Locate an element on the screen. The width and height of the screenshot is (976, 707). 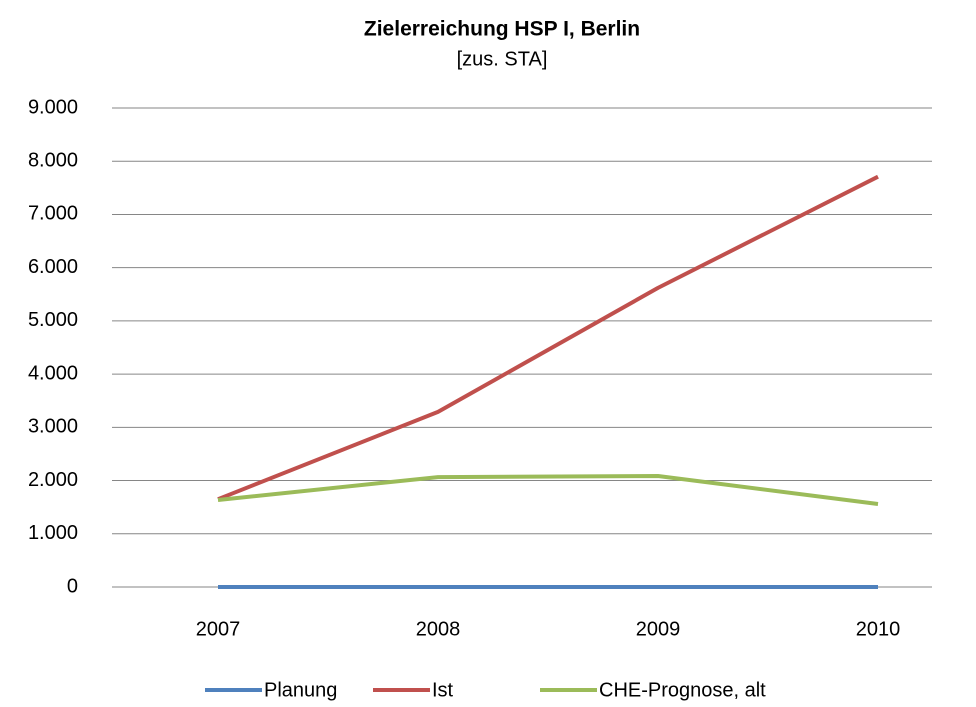
y-tick-label: 0 is located at coordinates (72, 586).